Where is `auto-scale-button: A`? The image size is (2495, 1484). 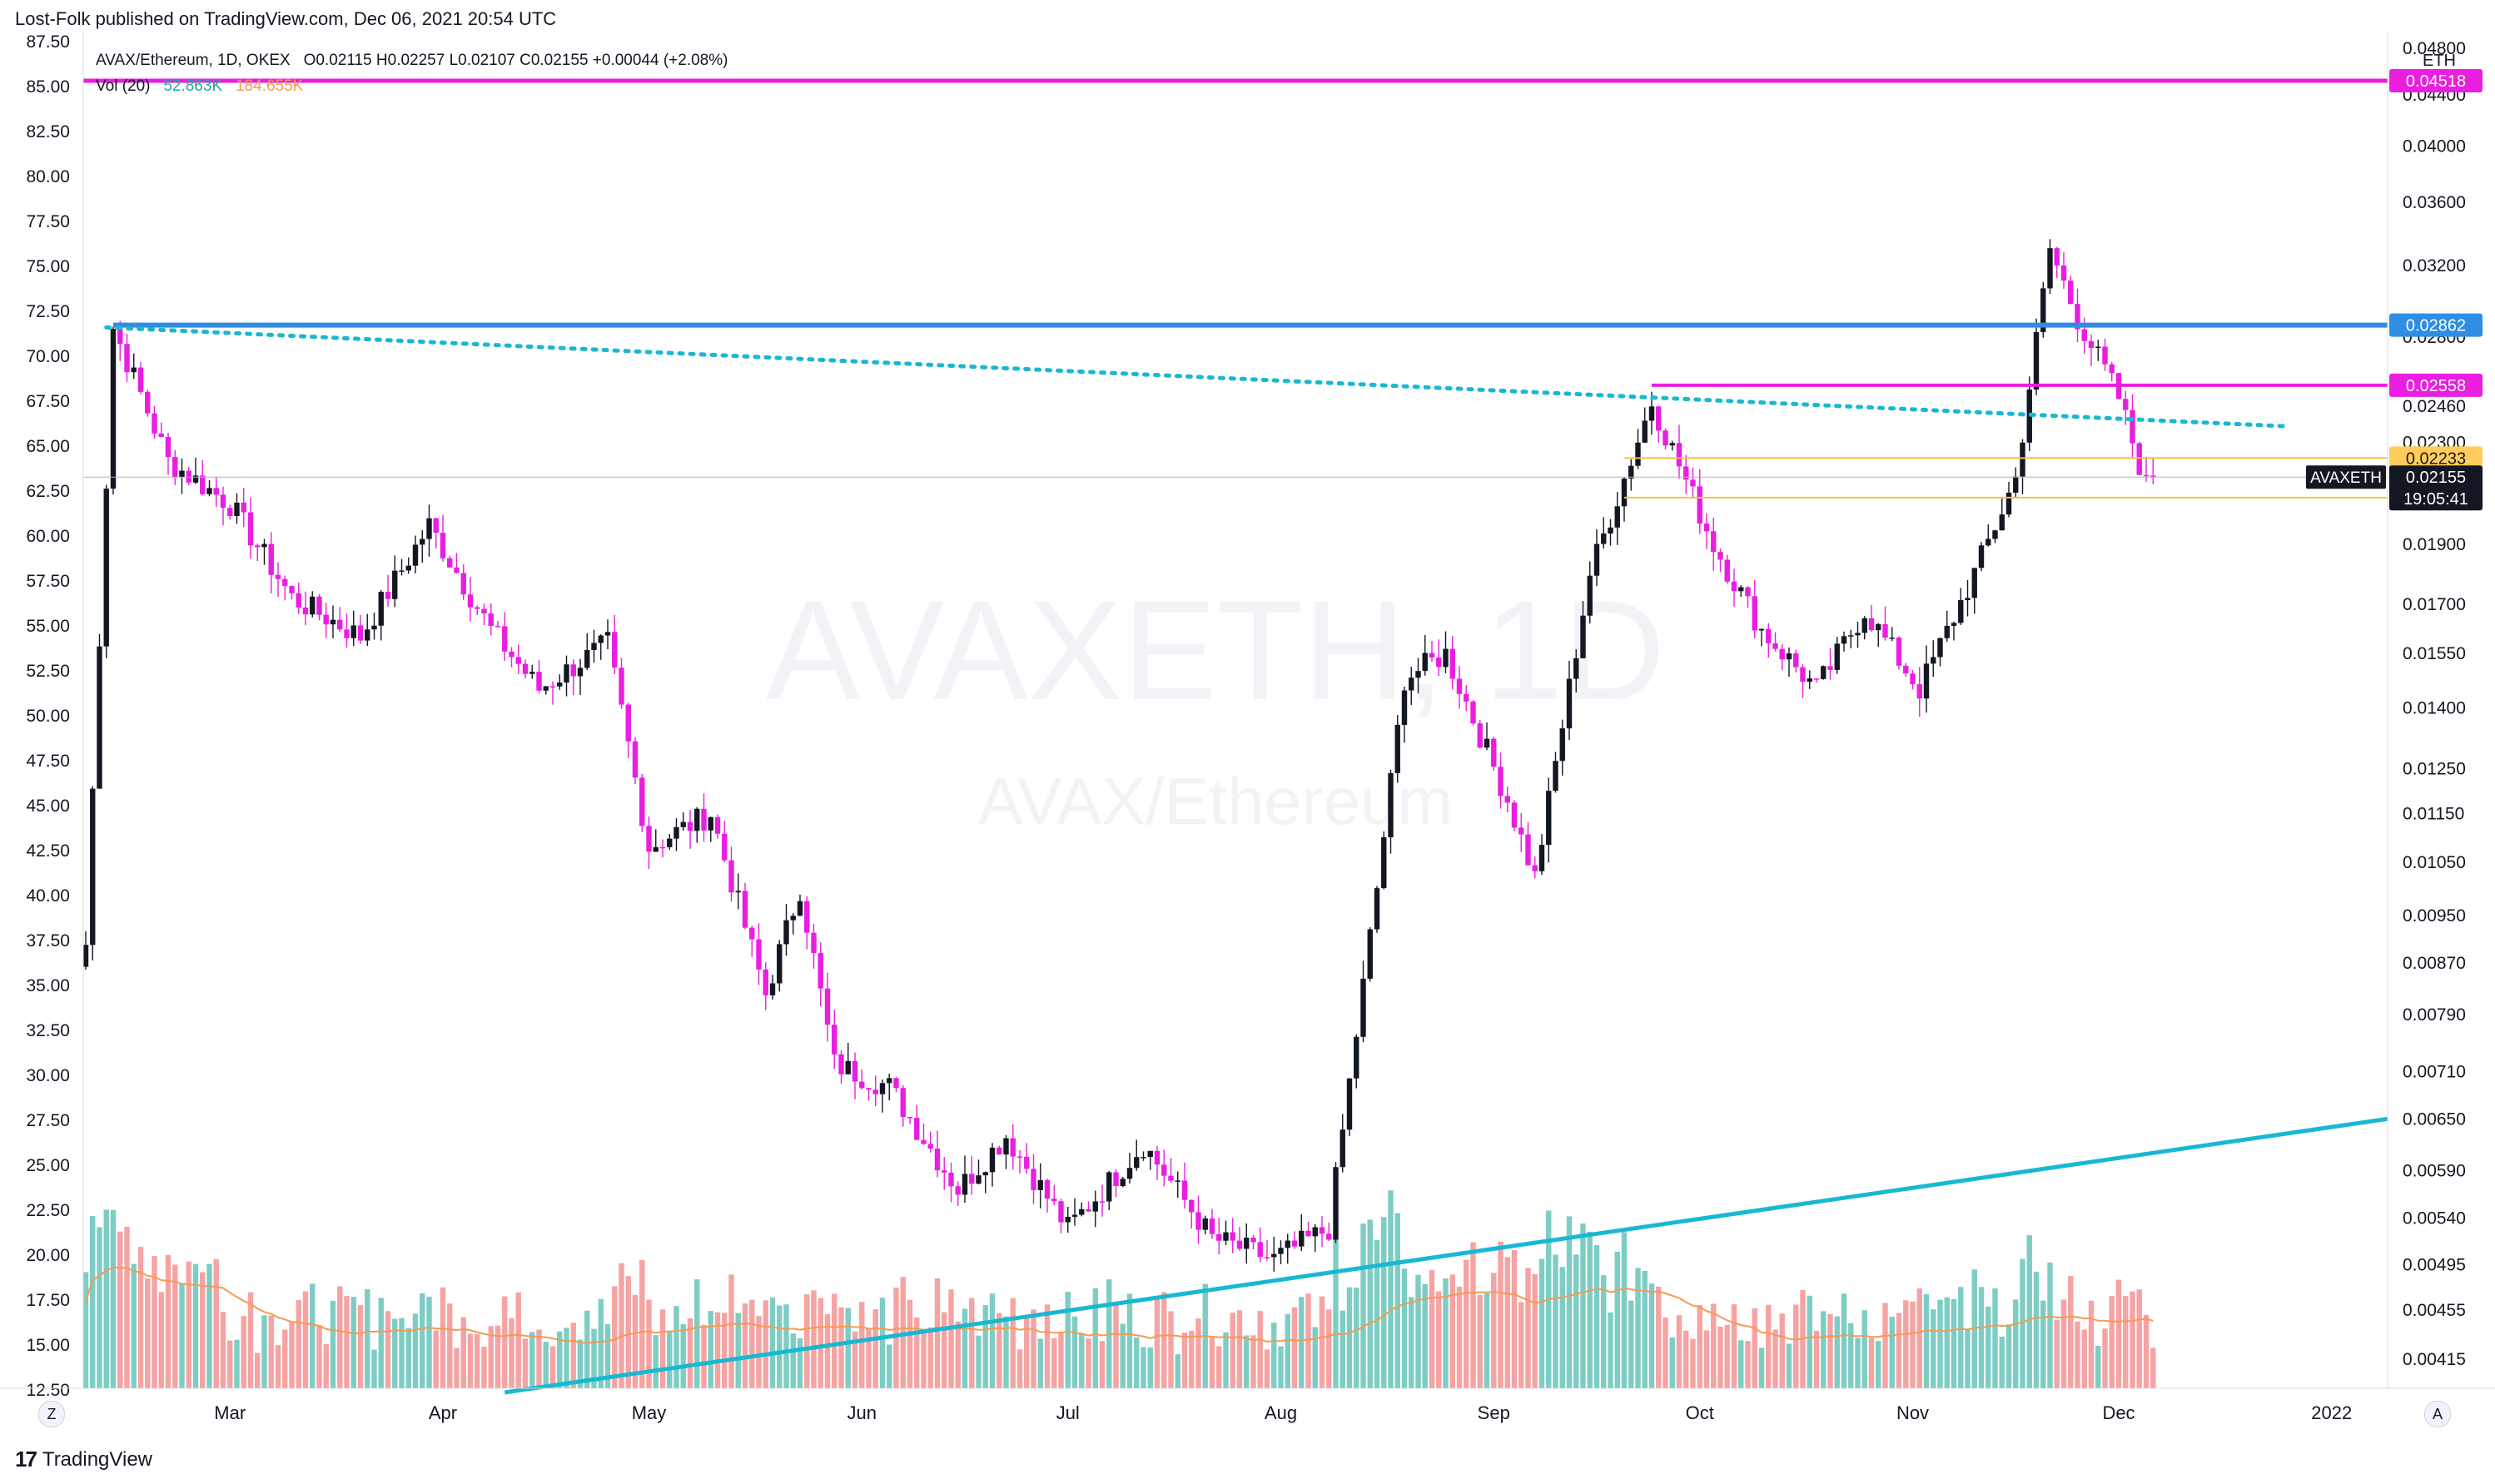 auto-scale-button: A is located at coordinates (2437, 1414).